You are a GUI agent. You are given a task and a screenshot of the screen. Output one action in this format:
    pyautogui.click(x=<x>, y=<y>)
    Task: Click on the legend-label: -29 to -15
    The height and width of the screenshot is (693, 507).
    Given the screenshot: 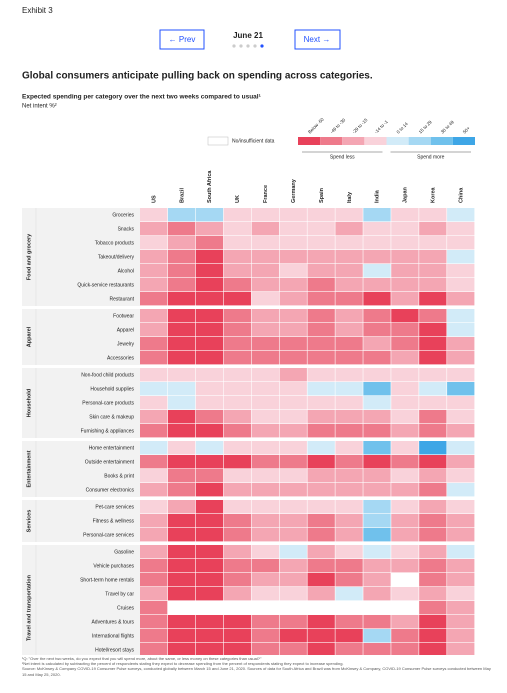 What is the action you would take?
    pyautogui.click(x=360, y=126)
    